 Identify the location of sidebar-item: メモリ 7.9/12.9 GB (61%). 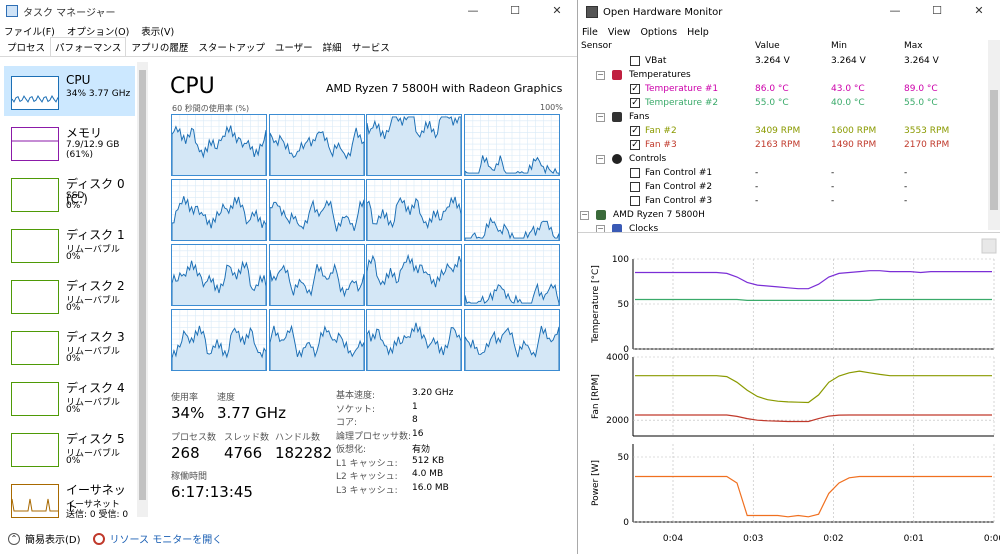
(69, 142).